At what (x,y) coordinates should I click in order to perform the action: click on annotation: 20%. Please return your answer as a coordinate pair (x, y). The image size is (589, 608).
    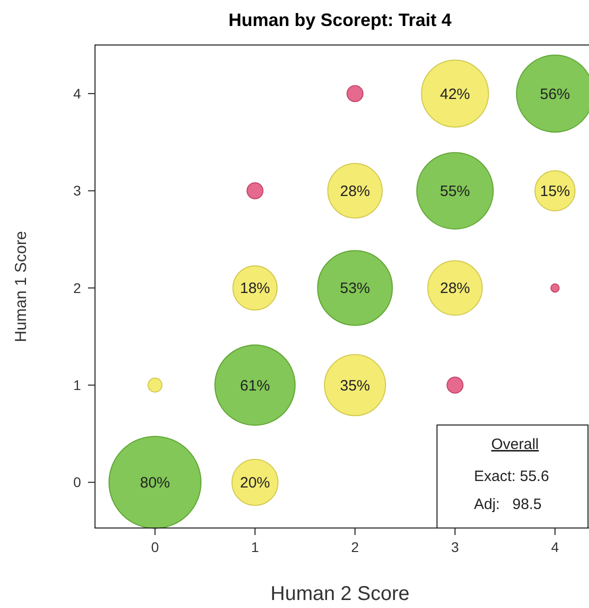
    Looking at the image, I should click on (255, 483).